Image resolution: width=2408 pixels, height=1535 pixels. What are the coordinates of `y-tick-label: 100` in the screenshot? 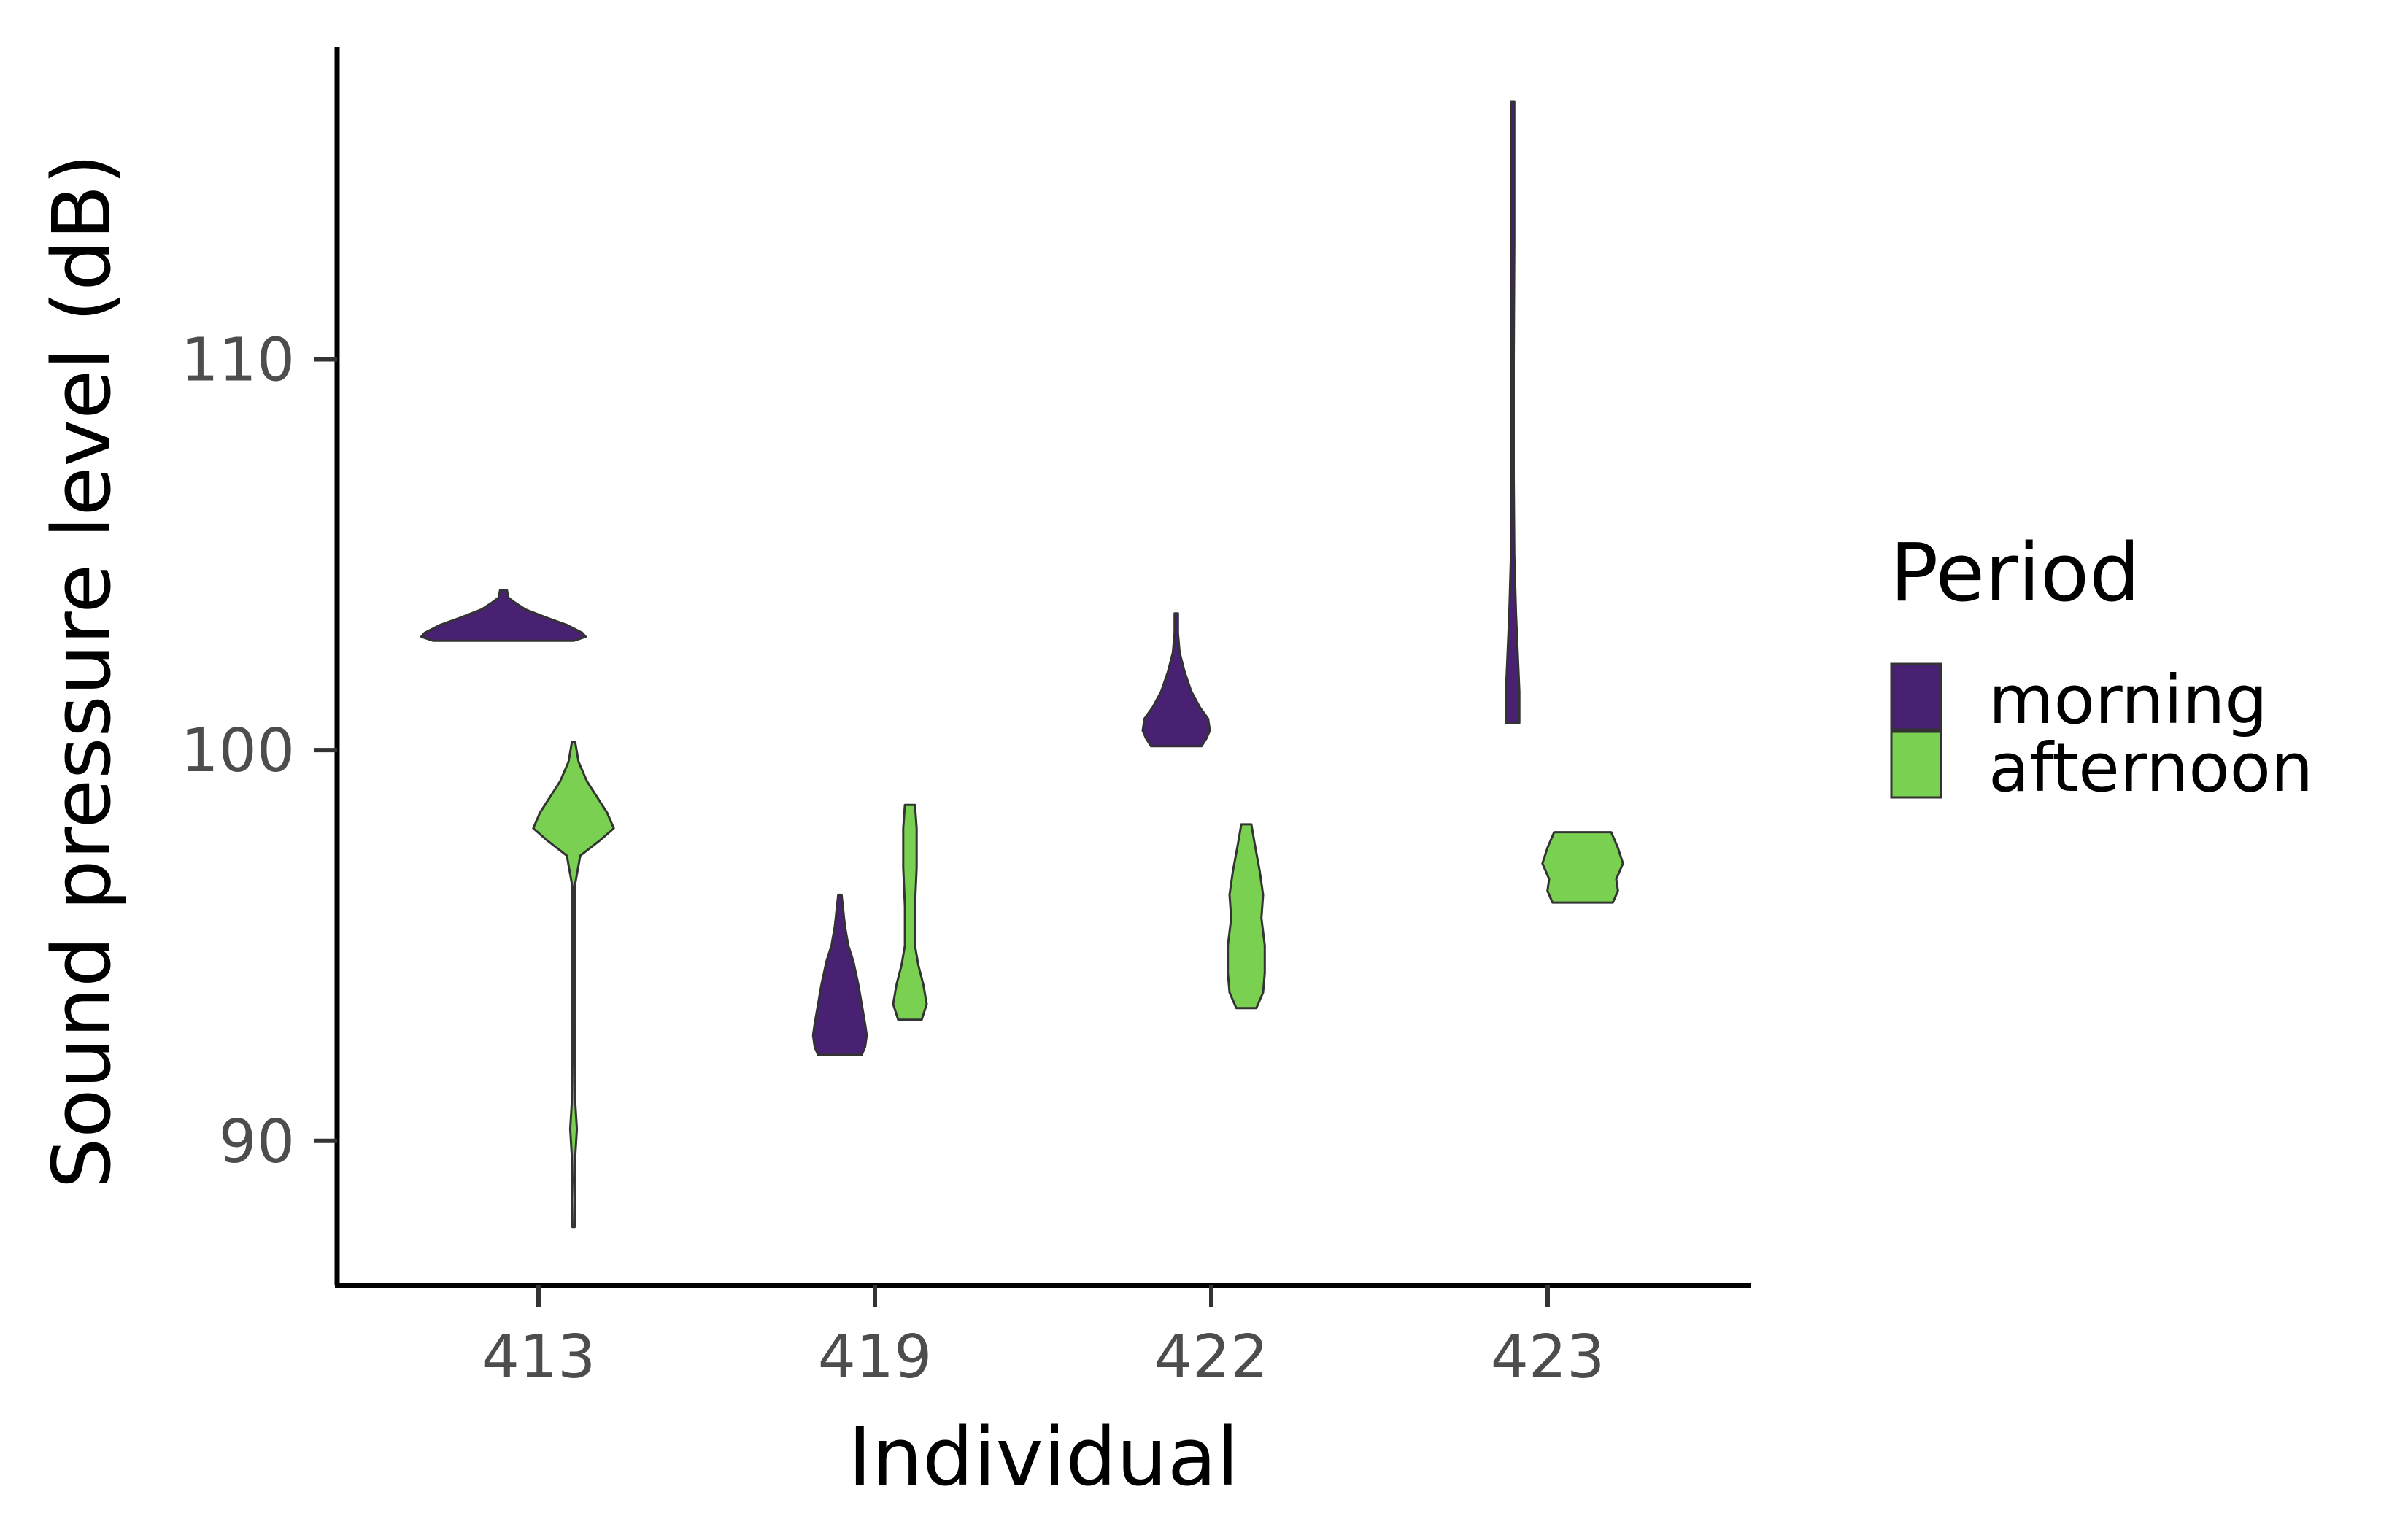 It's located at (238, 751).